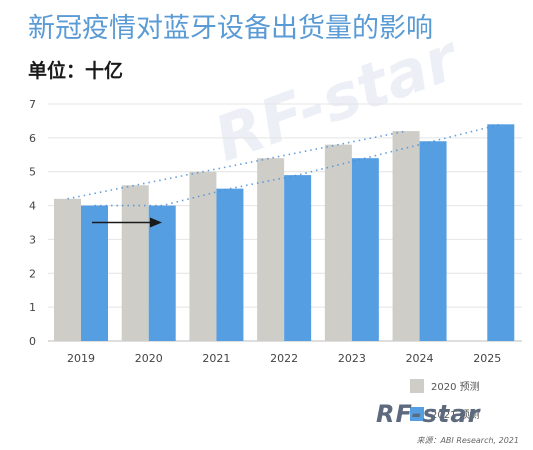 Image resolution: width=533 pixels, height=450 pixels. What do you see at coordinates (417, 385) in the screenshot?
I see `legend-swatch-2020` at bounding box center [417, 385].